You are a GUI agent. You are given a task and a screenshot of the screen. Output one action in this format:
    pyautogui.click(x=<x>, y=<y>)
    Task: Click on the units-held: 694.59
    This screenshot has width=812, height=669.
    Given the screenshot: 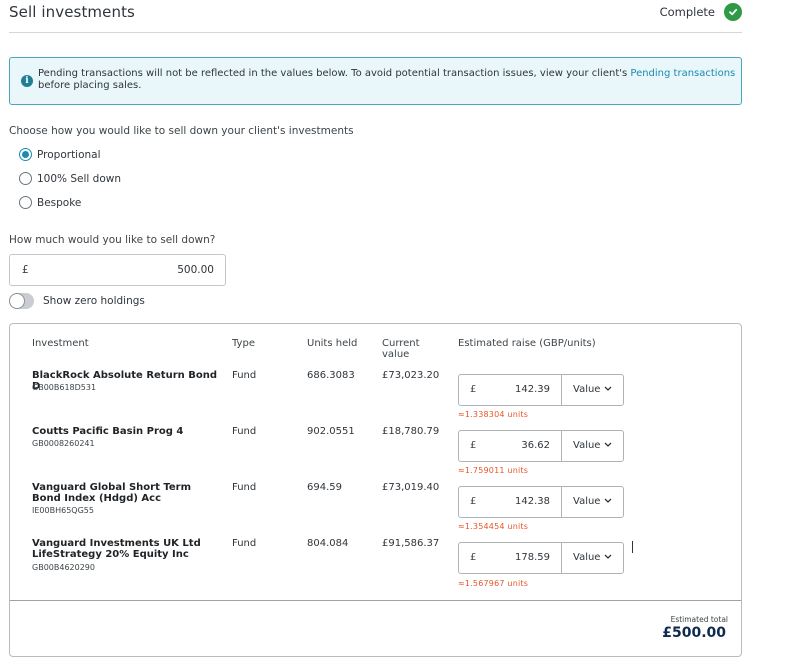 What is the action you would take?
    pyautogui.click(x=324, y=487)
    